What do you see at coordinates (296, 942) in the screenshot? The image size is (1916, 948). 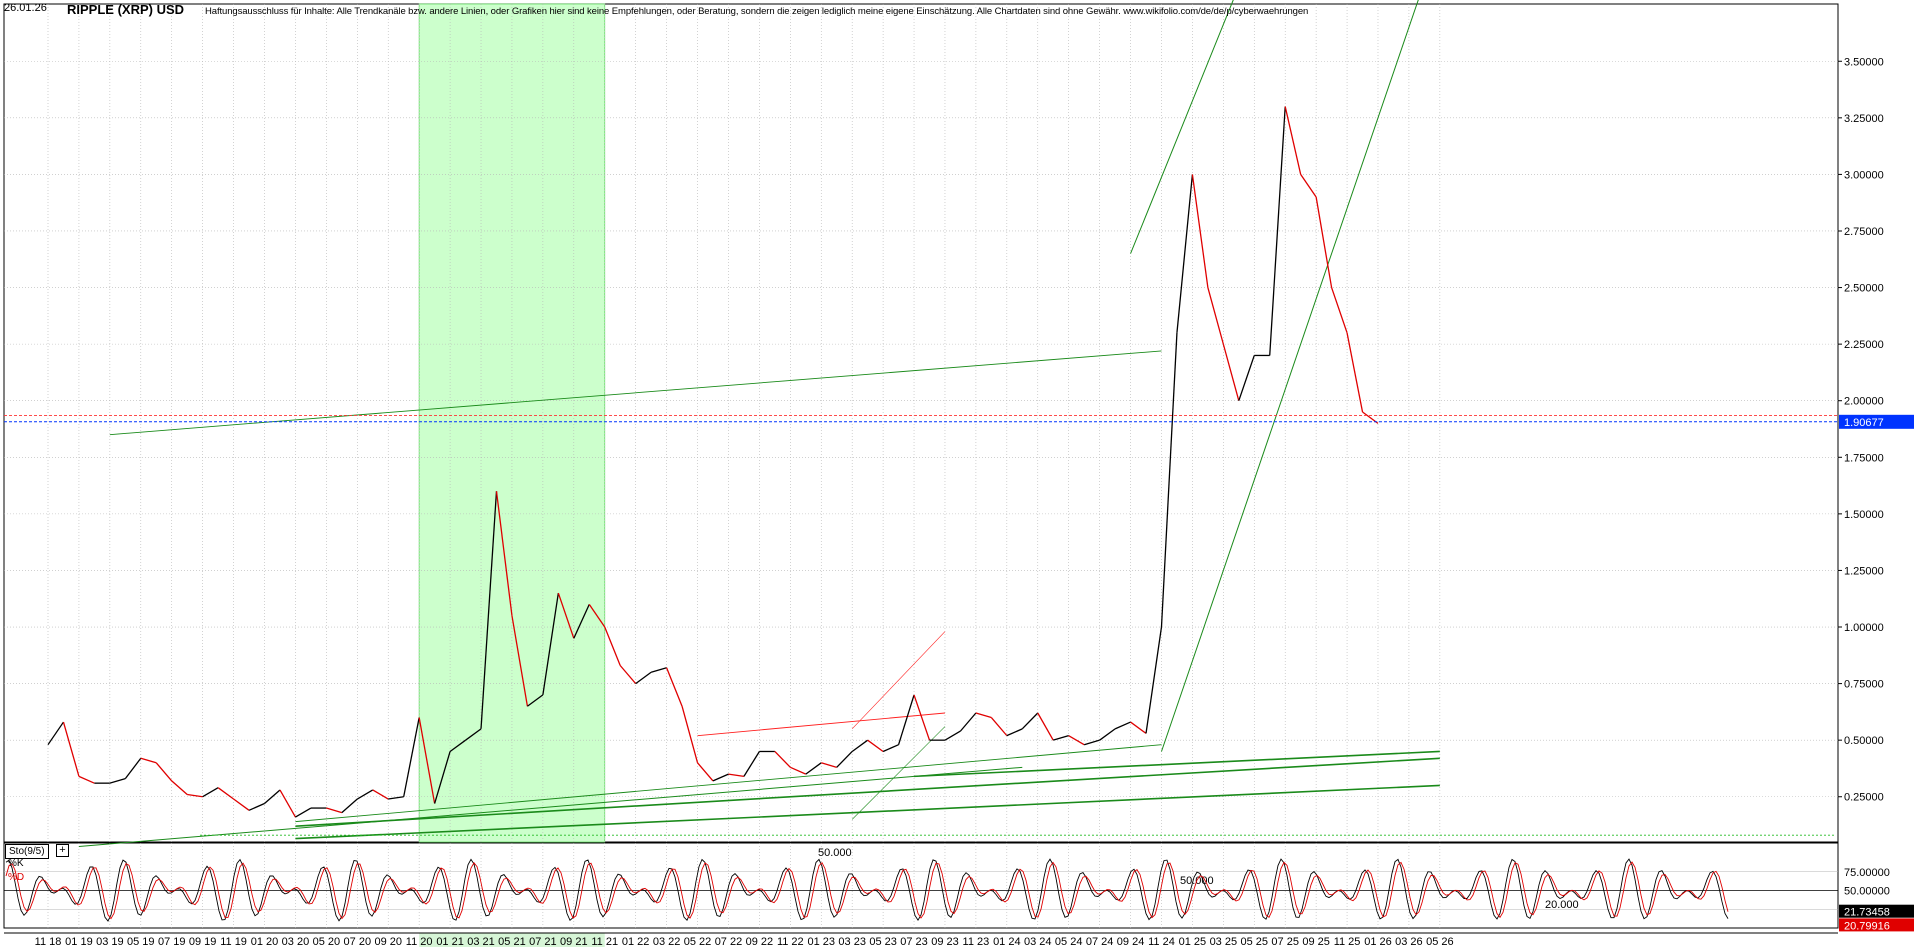 I see `x-tick-label: 03 20` at bounding box center [296, 942].